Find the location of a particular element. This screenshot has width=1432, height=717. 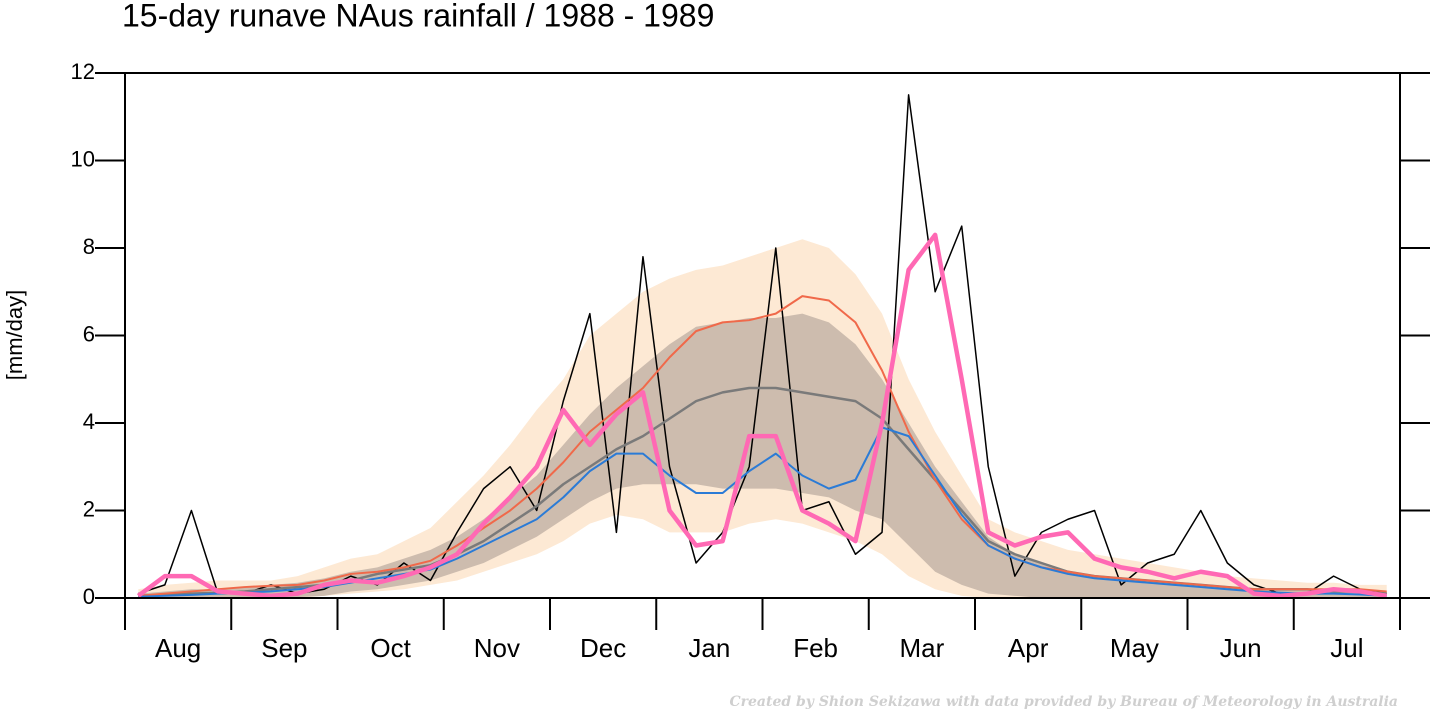

x-tick-label: Feb is located at coordinates (815, 648).